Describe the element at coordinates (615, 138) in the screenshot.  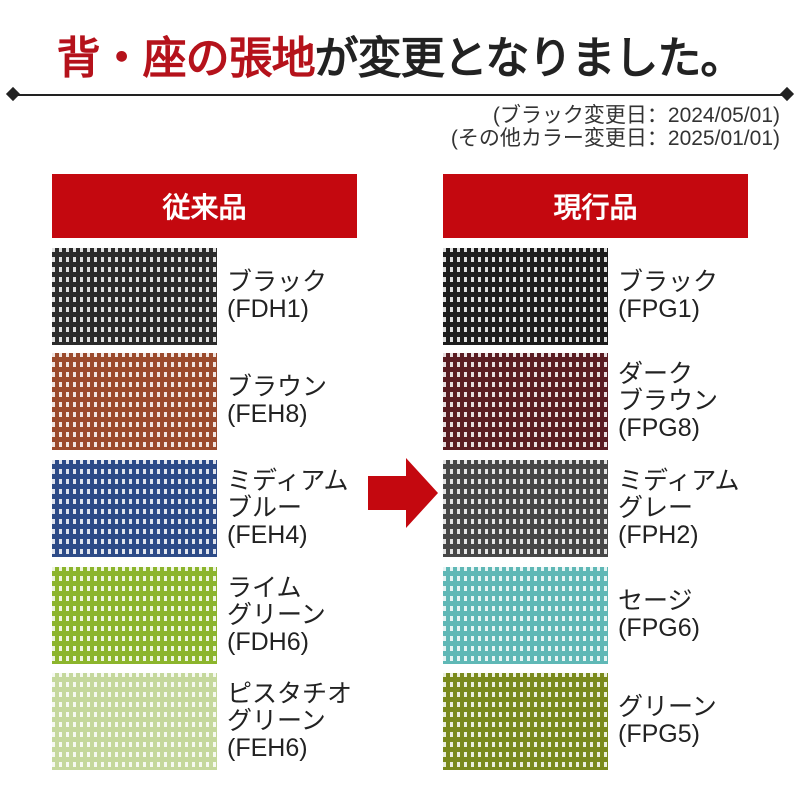
I see `other-change-date: (その他カラー変更日：2025/01/01)` at that location.